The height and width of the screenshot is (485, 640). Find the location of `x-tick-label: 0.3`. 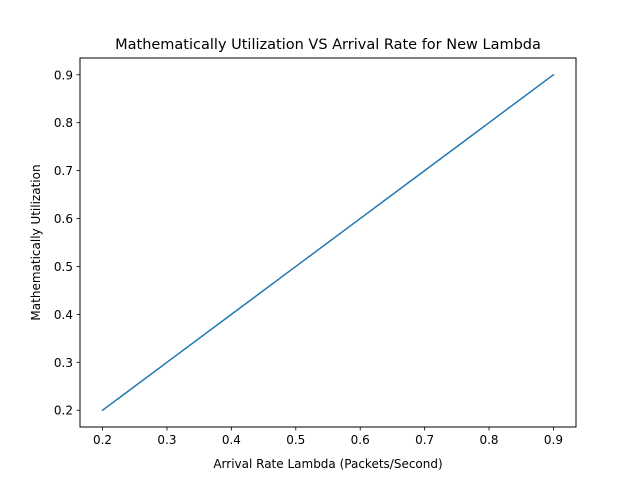

x-tick-label: 0.3 is located at coordinates (166, 440).